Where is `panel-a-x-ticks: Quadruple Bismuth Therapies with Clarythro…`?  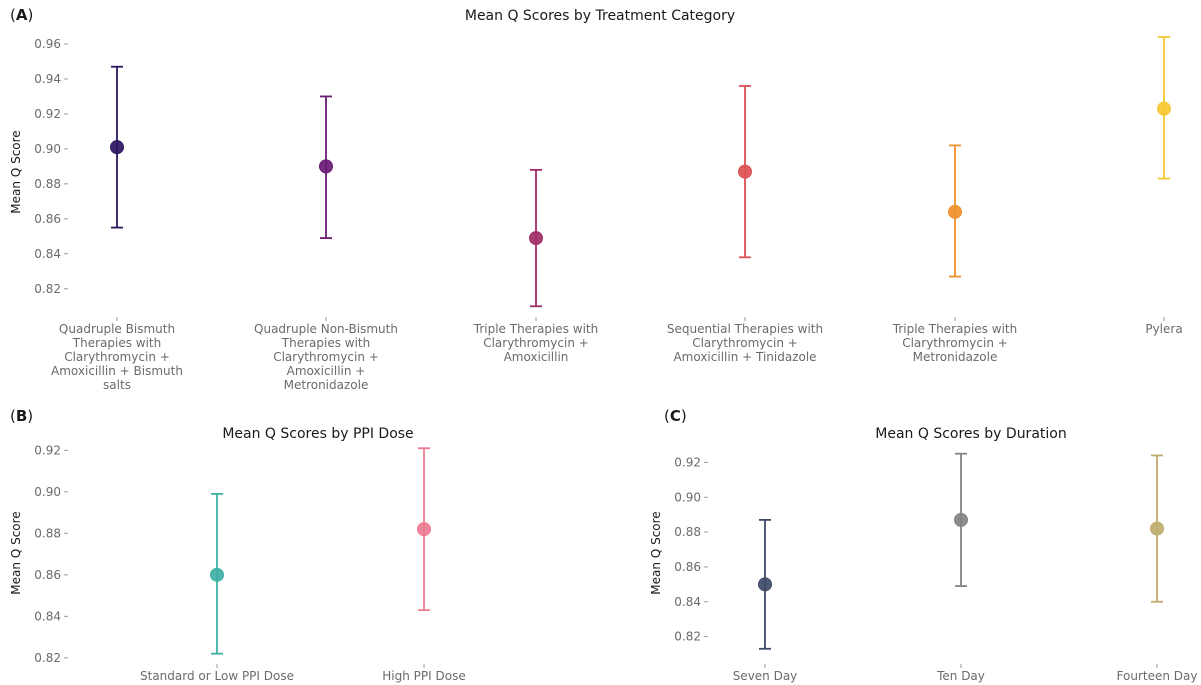
panel-a-x-ticks: Quadruple Bismuth Therapies with Clarythro… is located at coordinates (617, 354).